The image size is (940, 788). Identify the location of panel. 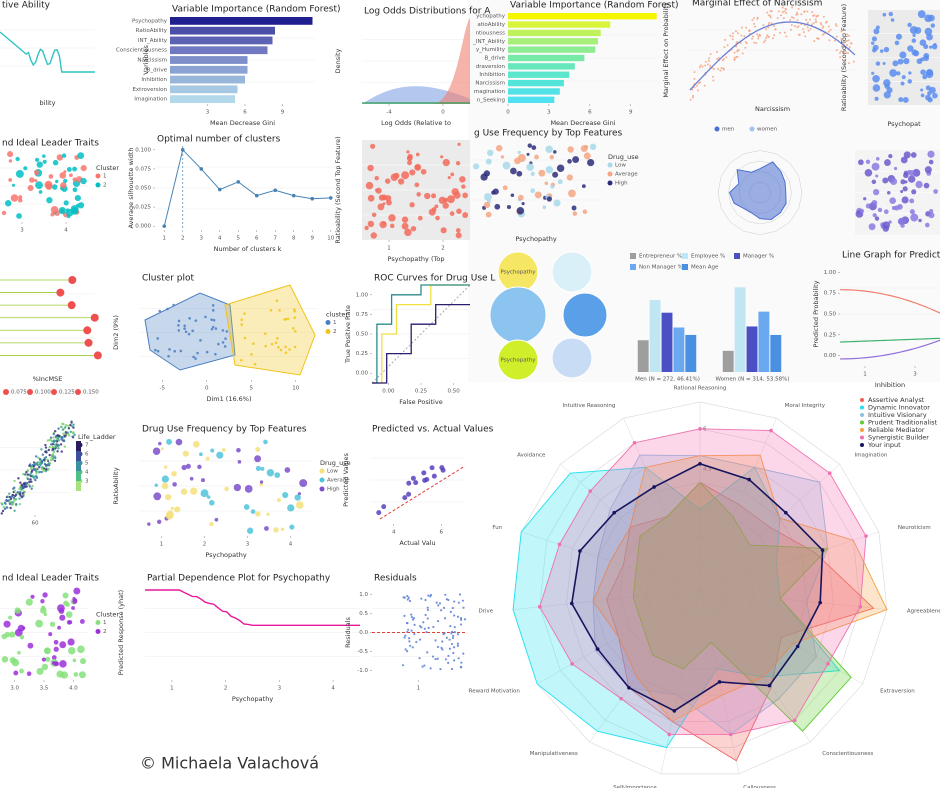
(897, 192).